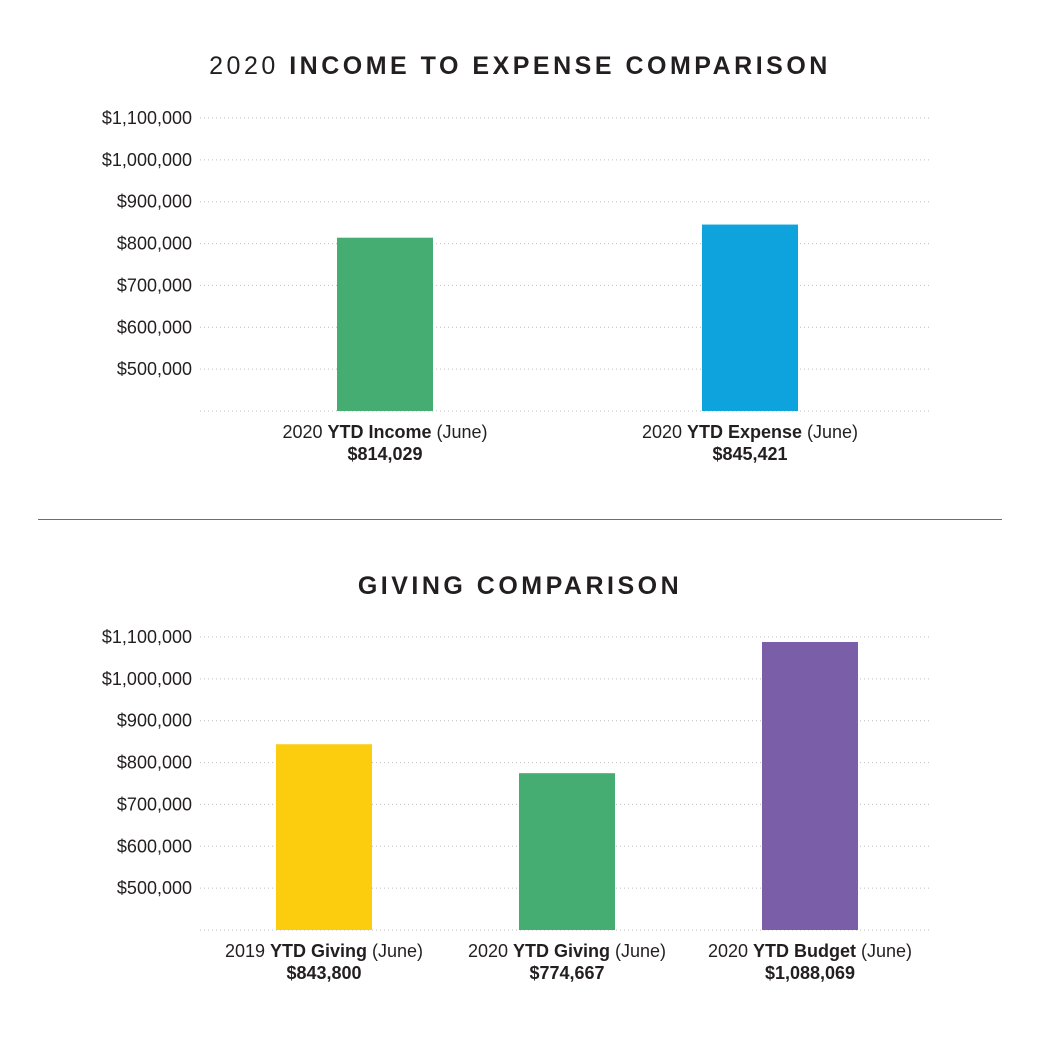 This screenshot has width=1040, height=1040. I want to click on data-value-label: $1,088,069, so click(810, 973).